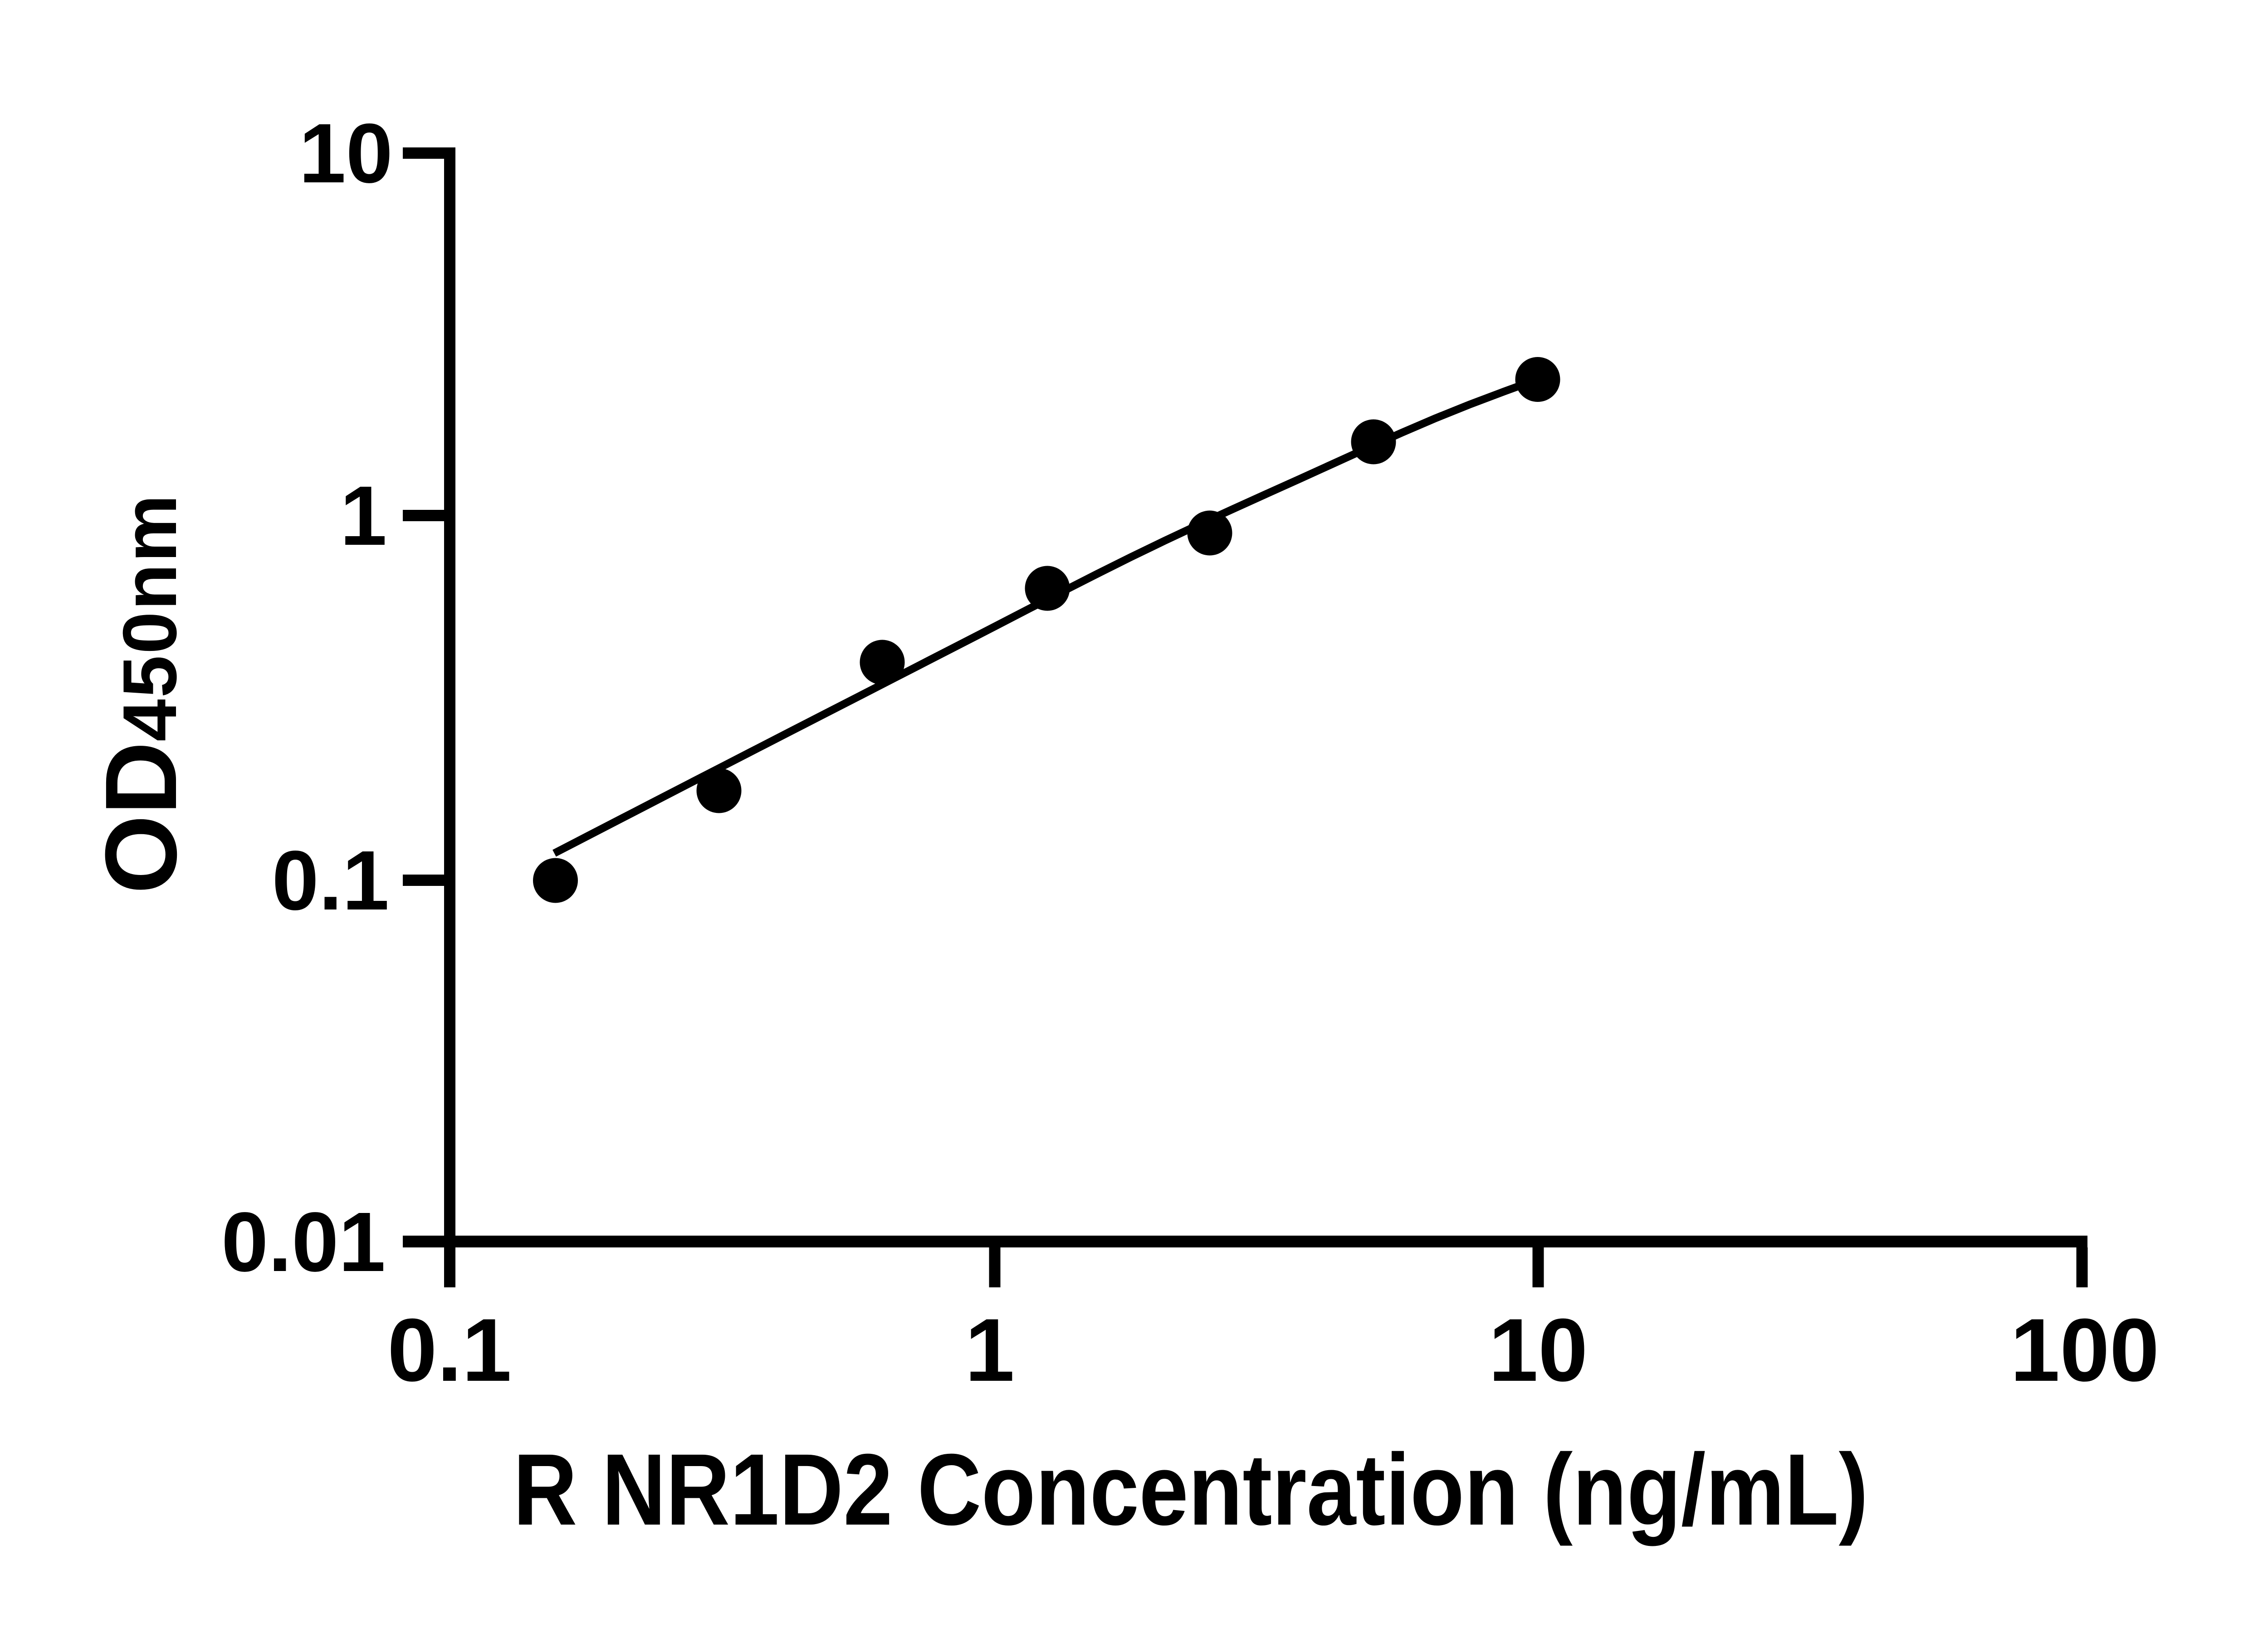 The height and width of the screenshot is (1633, 2268). What do you see at coordinates (1190, 1489) in the screenshot?
I see `svg-text: R NR1D2 Concentration (ng/mL)` at bounding box center [1190, 1489].